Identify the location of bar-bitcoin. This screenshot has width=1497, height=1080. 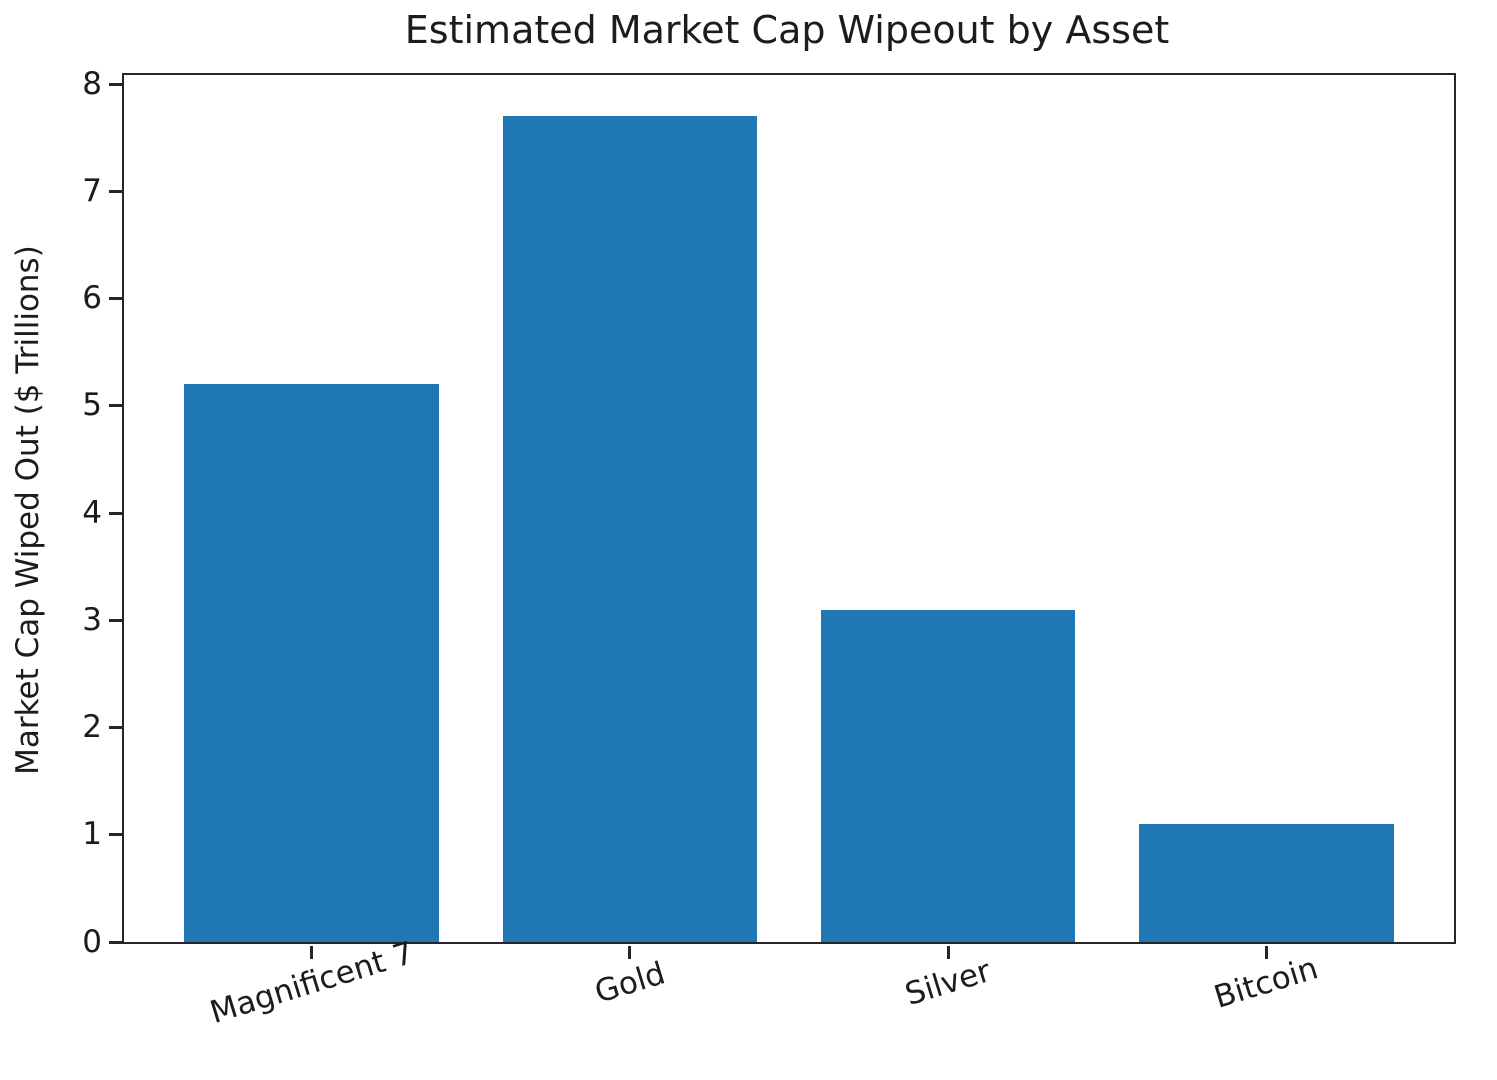
(1266, 883).